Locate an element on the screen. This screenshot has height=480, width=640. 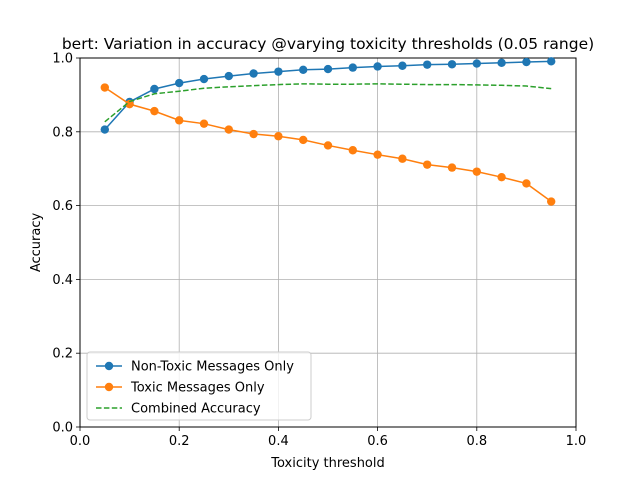
y-tick-label: 0.4 is located at coordinates (62, 280).